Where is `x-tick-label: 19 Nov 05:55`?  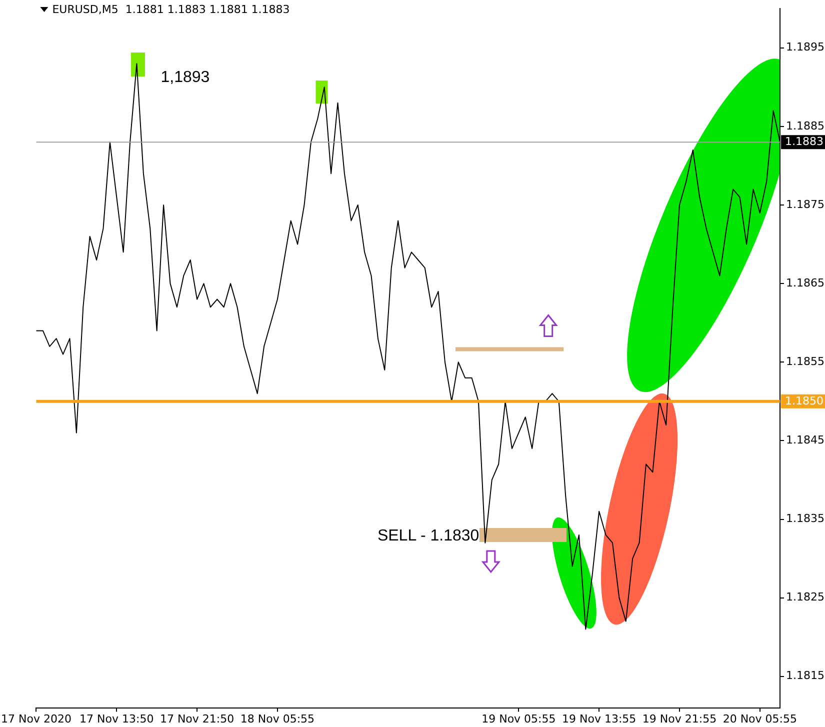
x-tick-label: 19 Nov 05:55 is located at coordinates (519, 719).